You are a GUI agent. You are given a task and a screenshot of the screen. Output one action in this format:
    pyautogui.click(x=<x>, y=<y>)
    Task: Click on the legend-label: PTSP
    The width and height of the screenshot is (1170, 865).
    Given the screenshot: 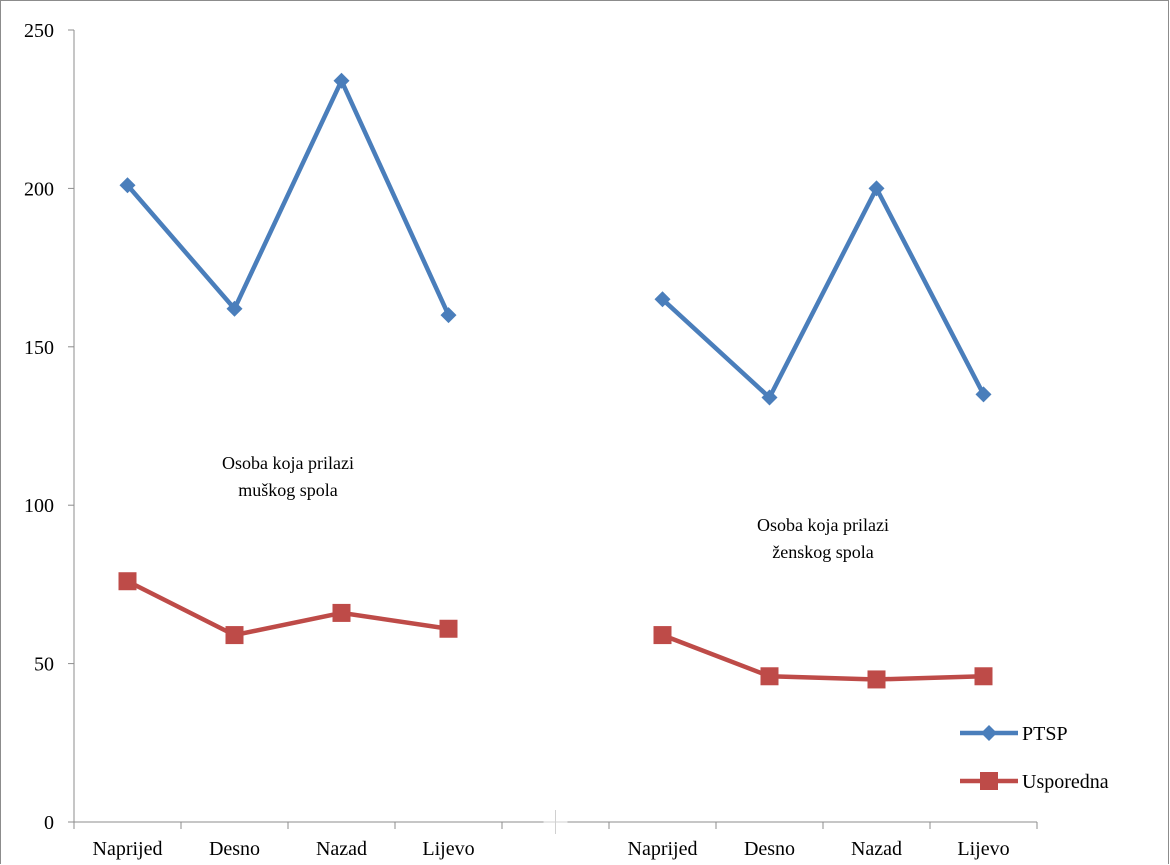 What is the action you would take?
    pyautogui.click(x=1045, y=734)
    